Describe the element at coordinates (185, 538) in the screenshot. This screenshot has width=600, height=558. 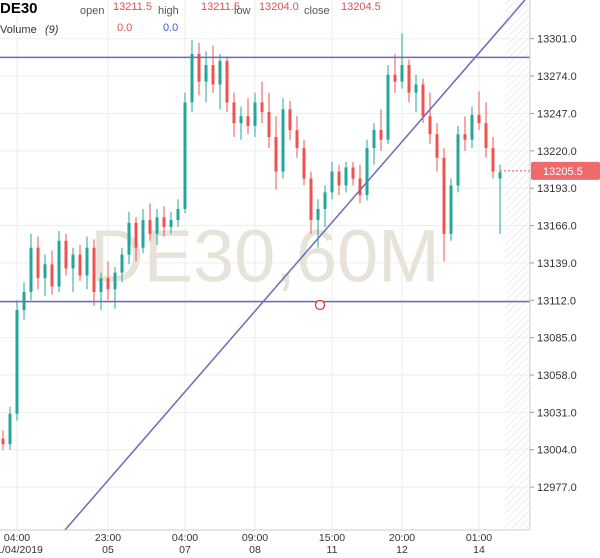
I see `x-tick-label: 04:00` at that location.